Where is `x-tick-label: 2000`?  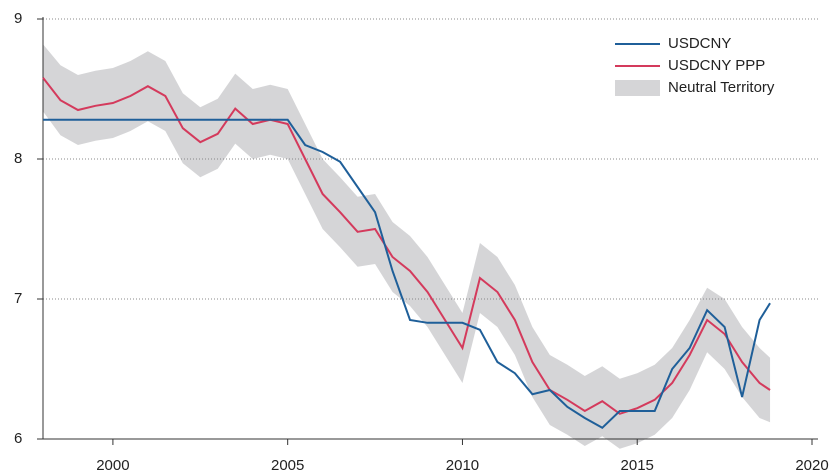
x-tick-label: 2000 is located at coordinates (112, 465).